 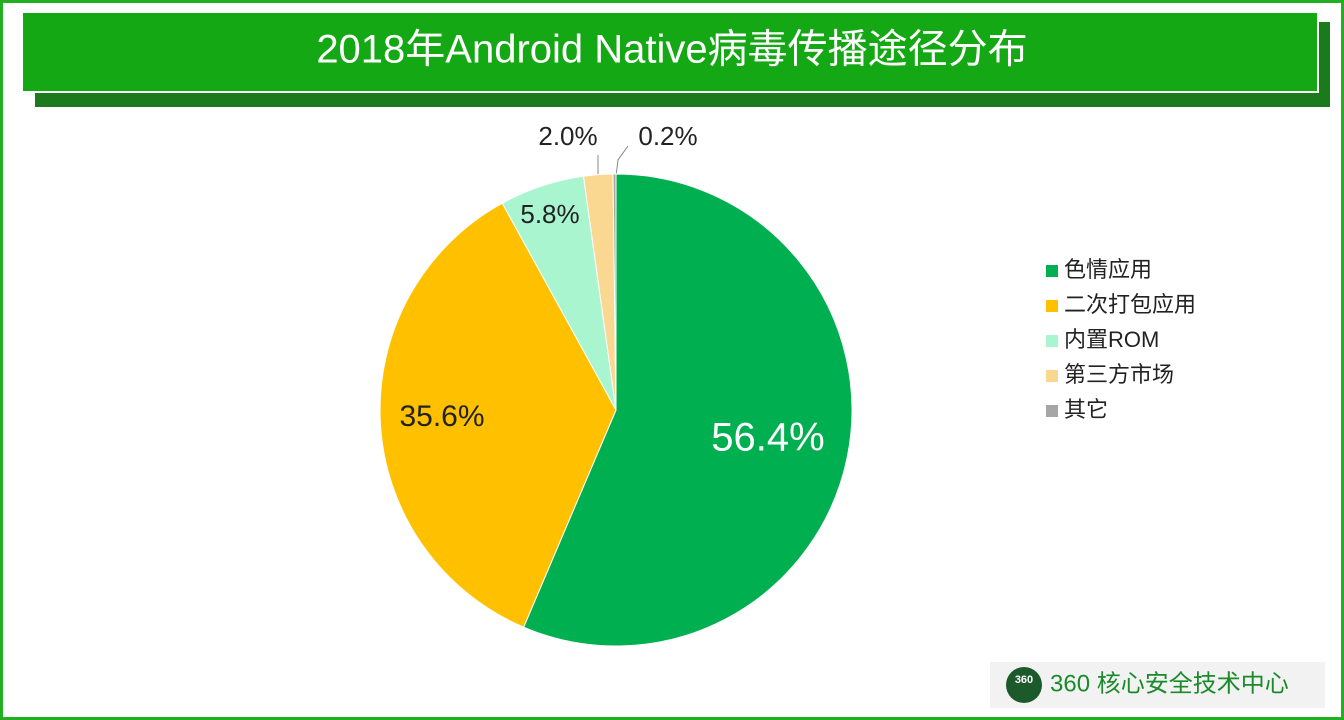 What do you see at coordinates (767, 438) in the screenshot?
I see `data-label: 56.4%` at bounding box center [767, 438].